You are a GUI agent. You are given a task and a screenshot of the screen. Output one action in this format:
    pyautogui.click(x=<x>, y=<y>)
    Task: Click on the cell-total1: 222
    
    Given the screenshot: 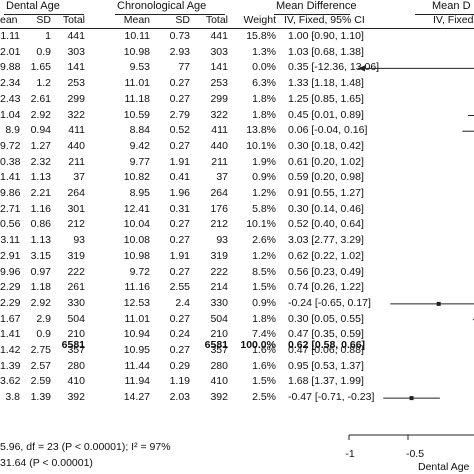 What is the action you would take?
    pyautogui.click(x=76, y=271)
    